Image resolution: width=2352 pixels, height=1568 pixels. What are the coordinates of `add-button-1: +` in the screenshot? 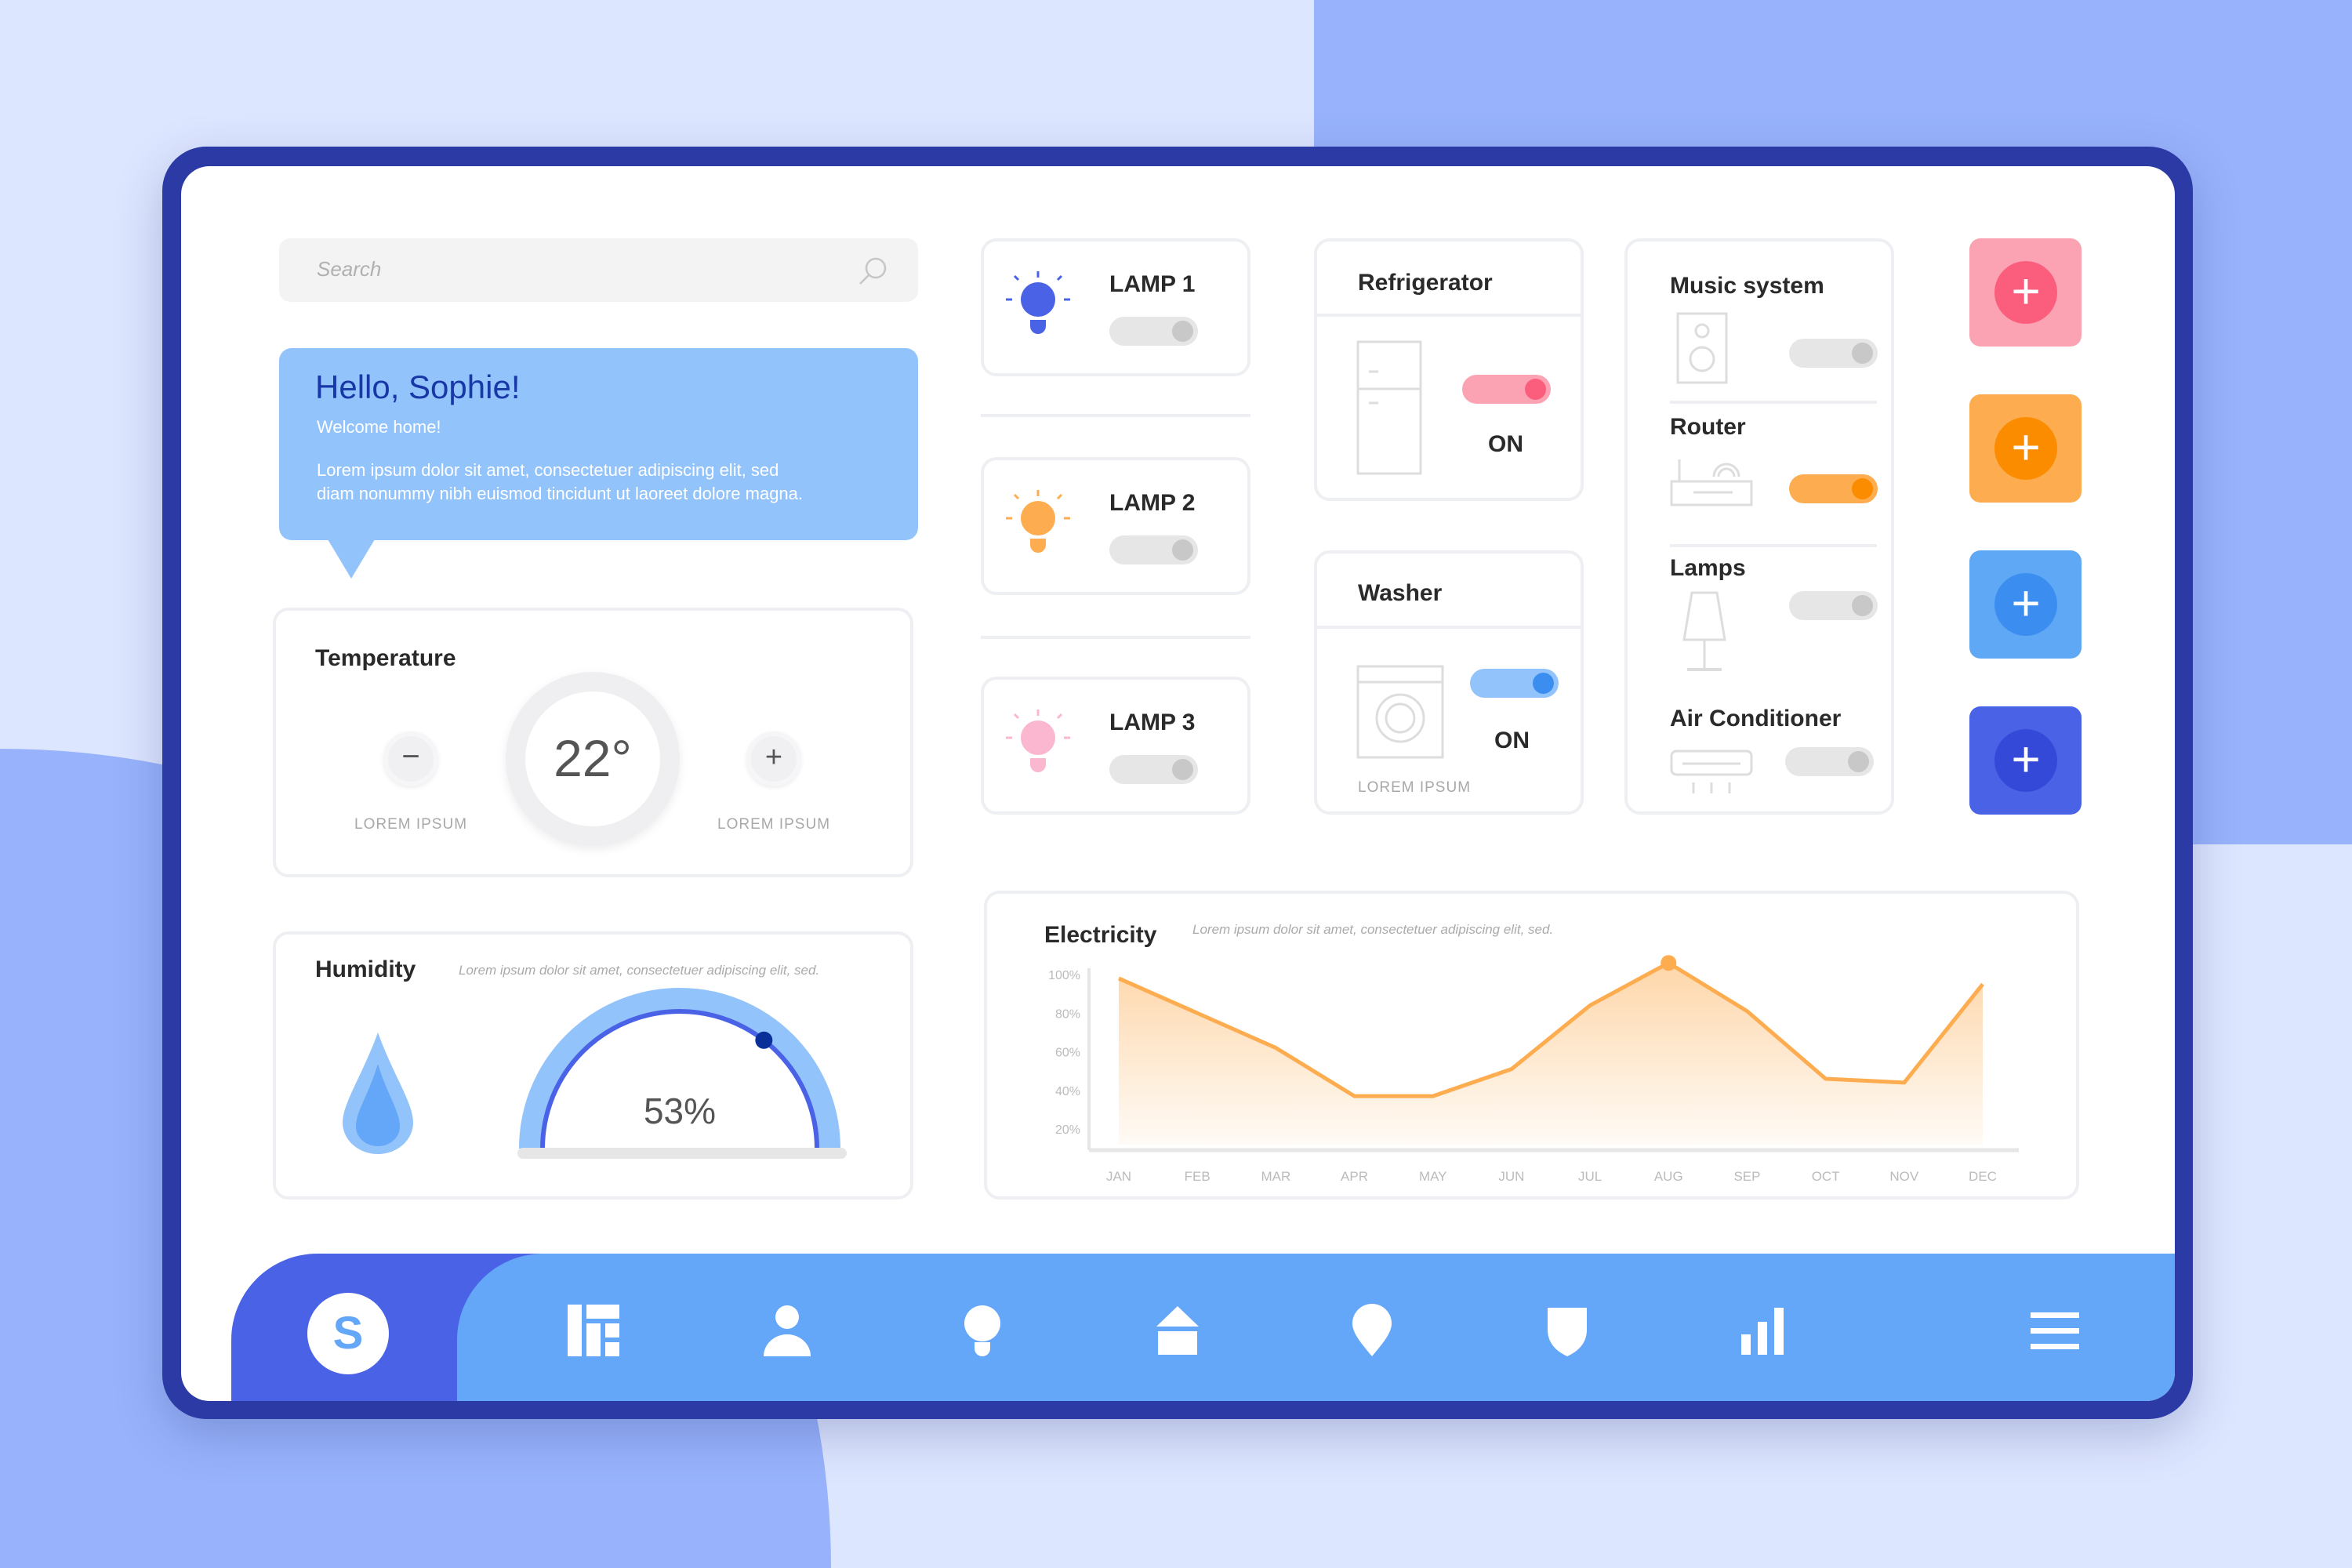 It's located at (2026, 292).